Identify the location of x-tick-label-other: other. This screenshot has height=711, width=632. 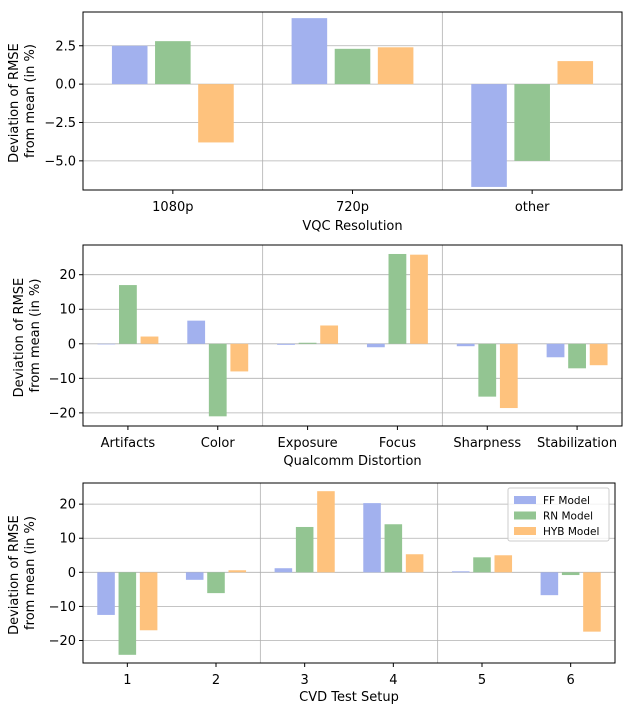
(532, 207).